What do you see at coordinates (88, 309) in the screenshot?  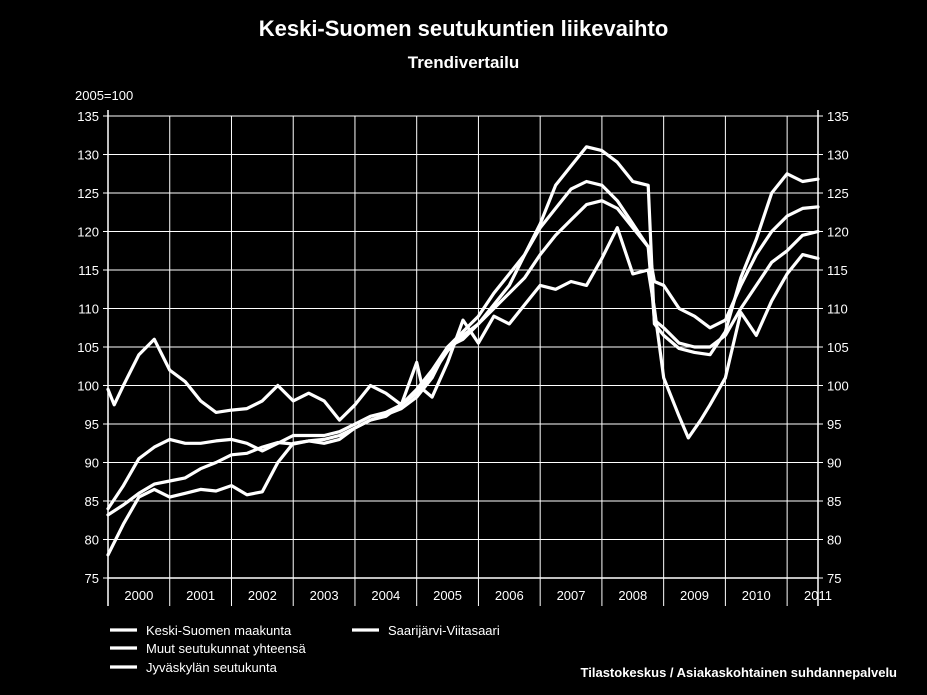 I see `y-tick-label-left: 110` at bounding box center [88, 309].